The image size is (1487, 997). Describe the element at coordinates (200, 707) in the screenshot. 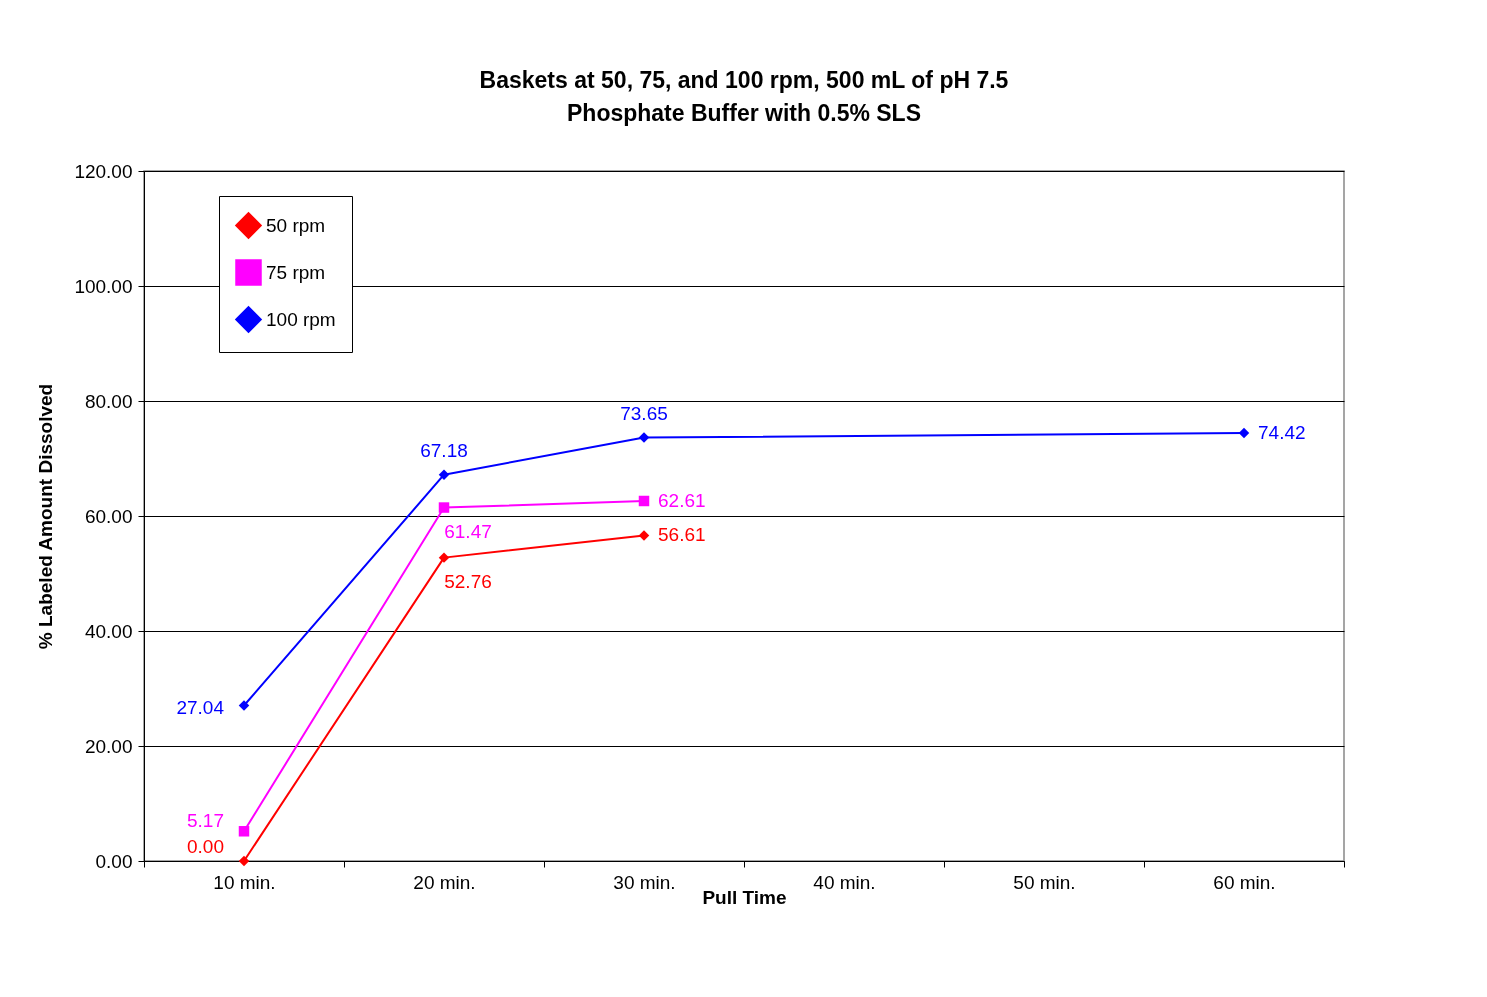

I see `data-label: 27.04` at that location.